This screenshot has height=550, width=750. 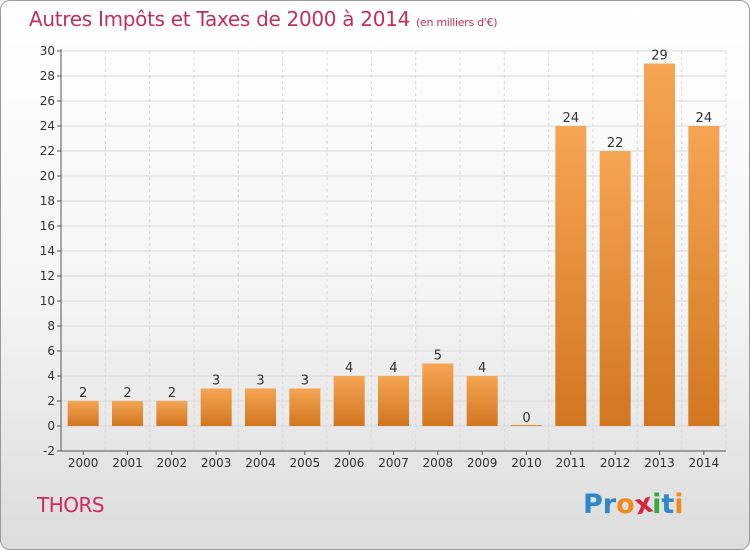 What do you see at coordinates (172, 463) in the screenshot?
I see `x-tick-label-2002: 2002` at bounding box center [172, 463].